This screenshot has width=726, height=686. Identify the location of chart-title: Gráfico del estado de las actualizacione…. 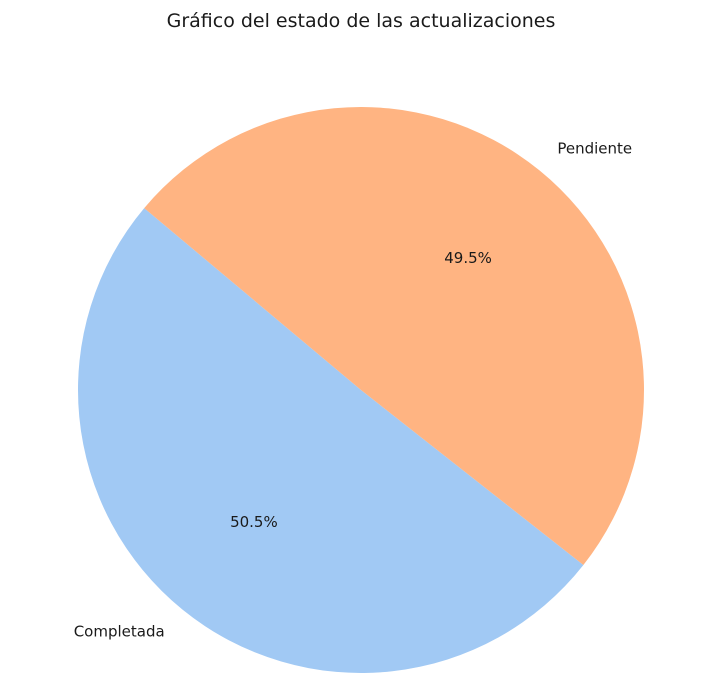
(361, 21).